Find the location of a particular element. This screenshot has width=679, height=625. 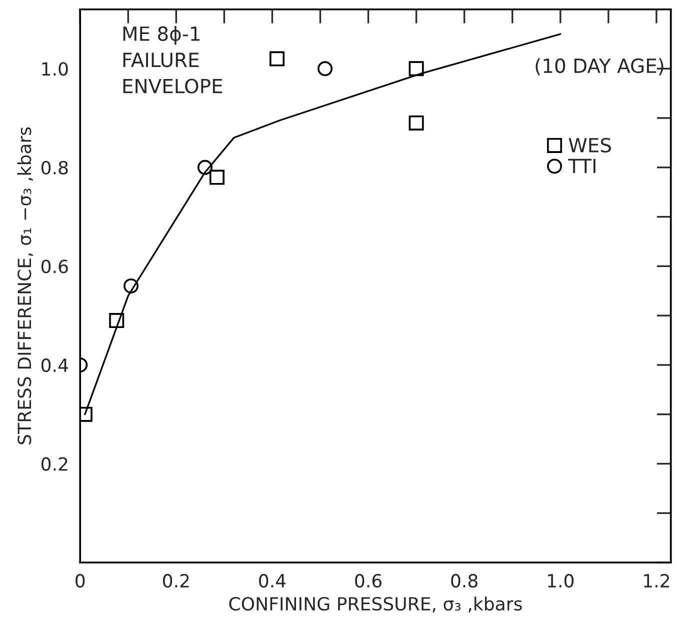

annotation: (10 DAY AGE) is located at coordinates (600, 67).